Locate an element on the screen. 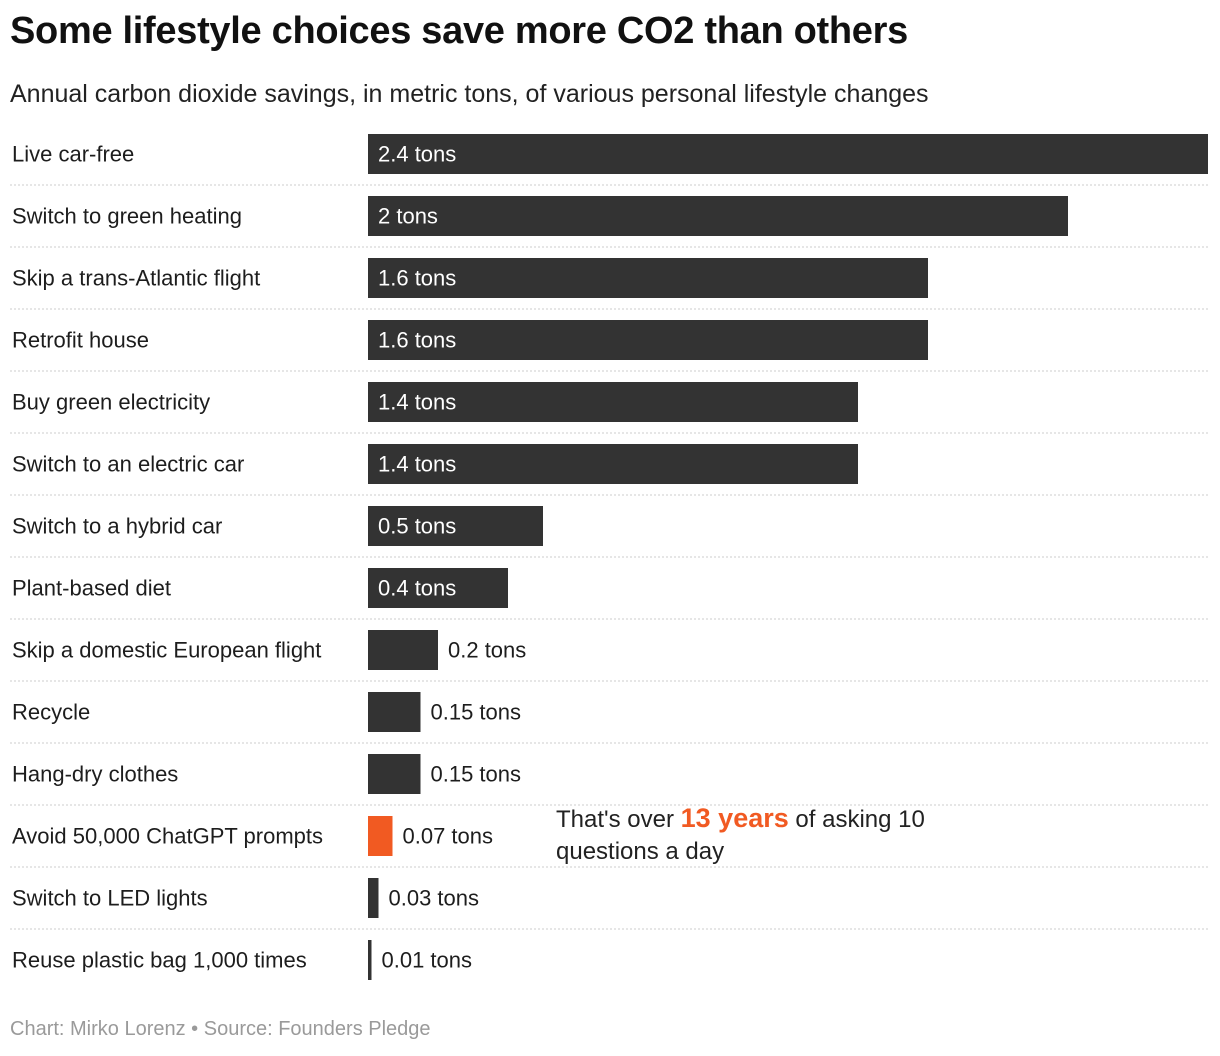  value-label: 2 tons is located at coordinates (408, 216).